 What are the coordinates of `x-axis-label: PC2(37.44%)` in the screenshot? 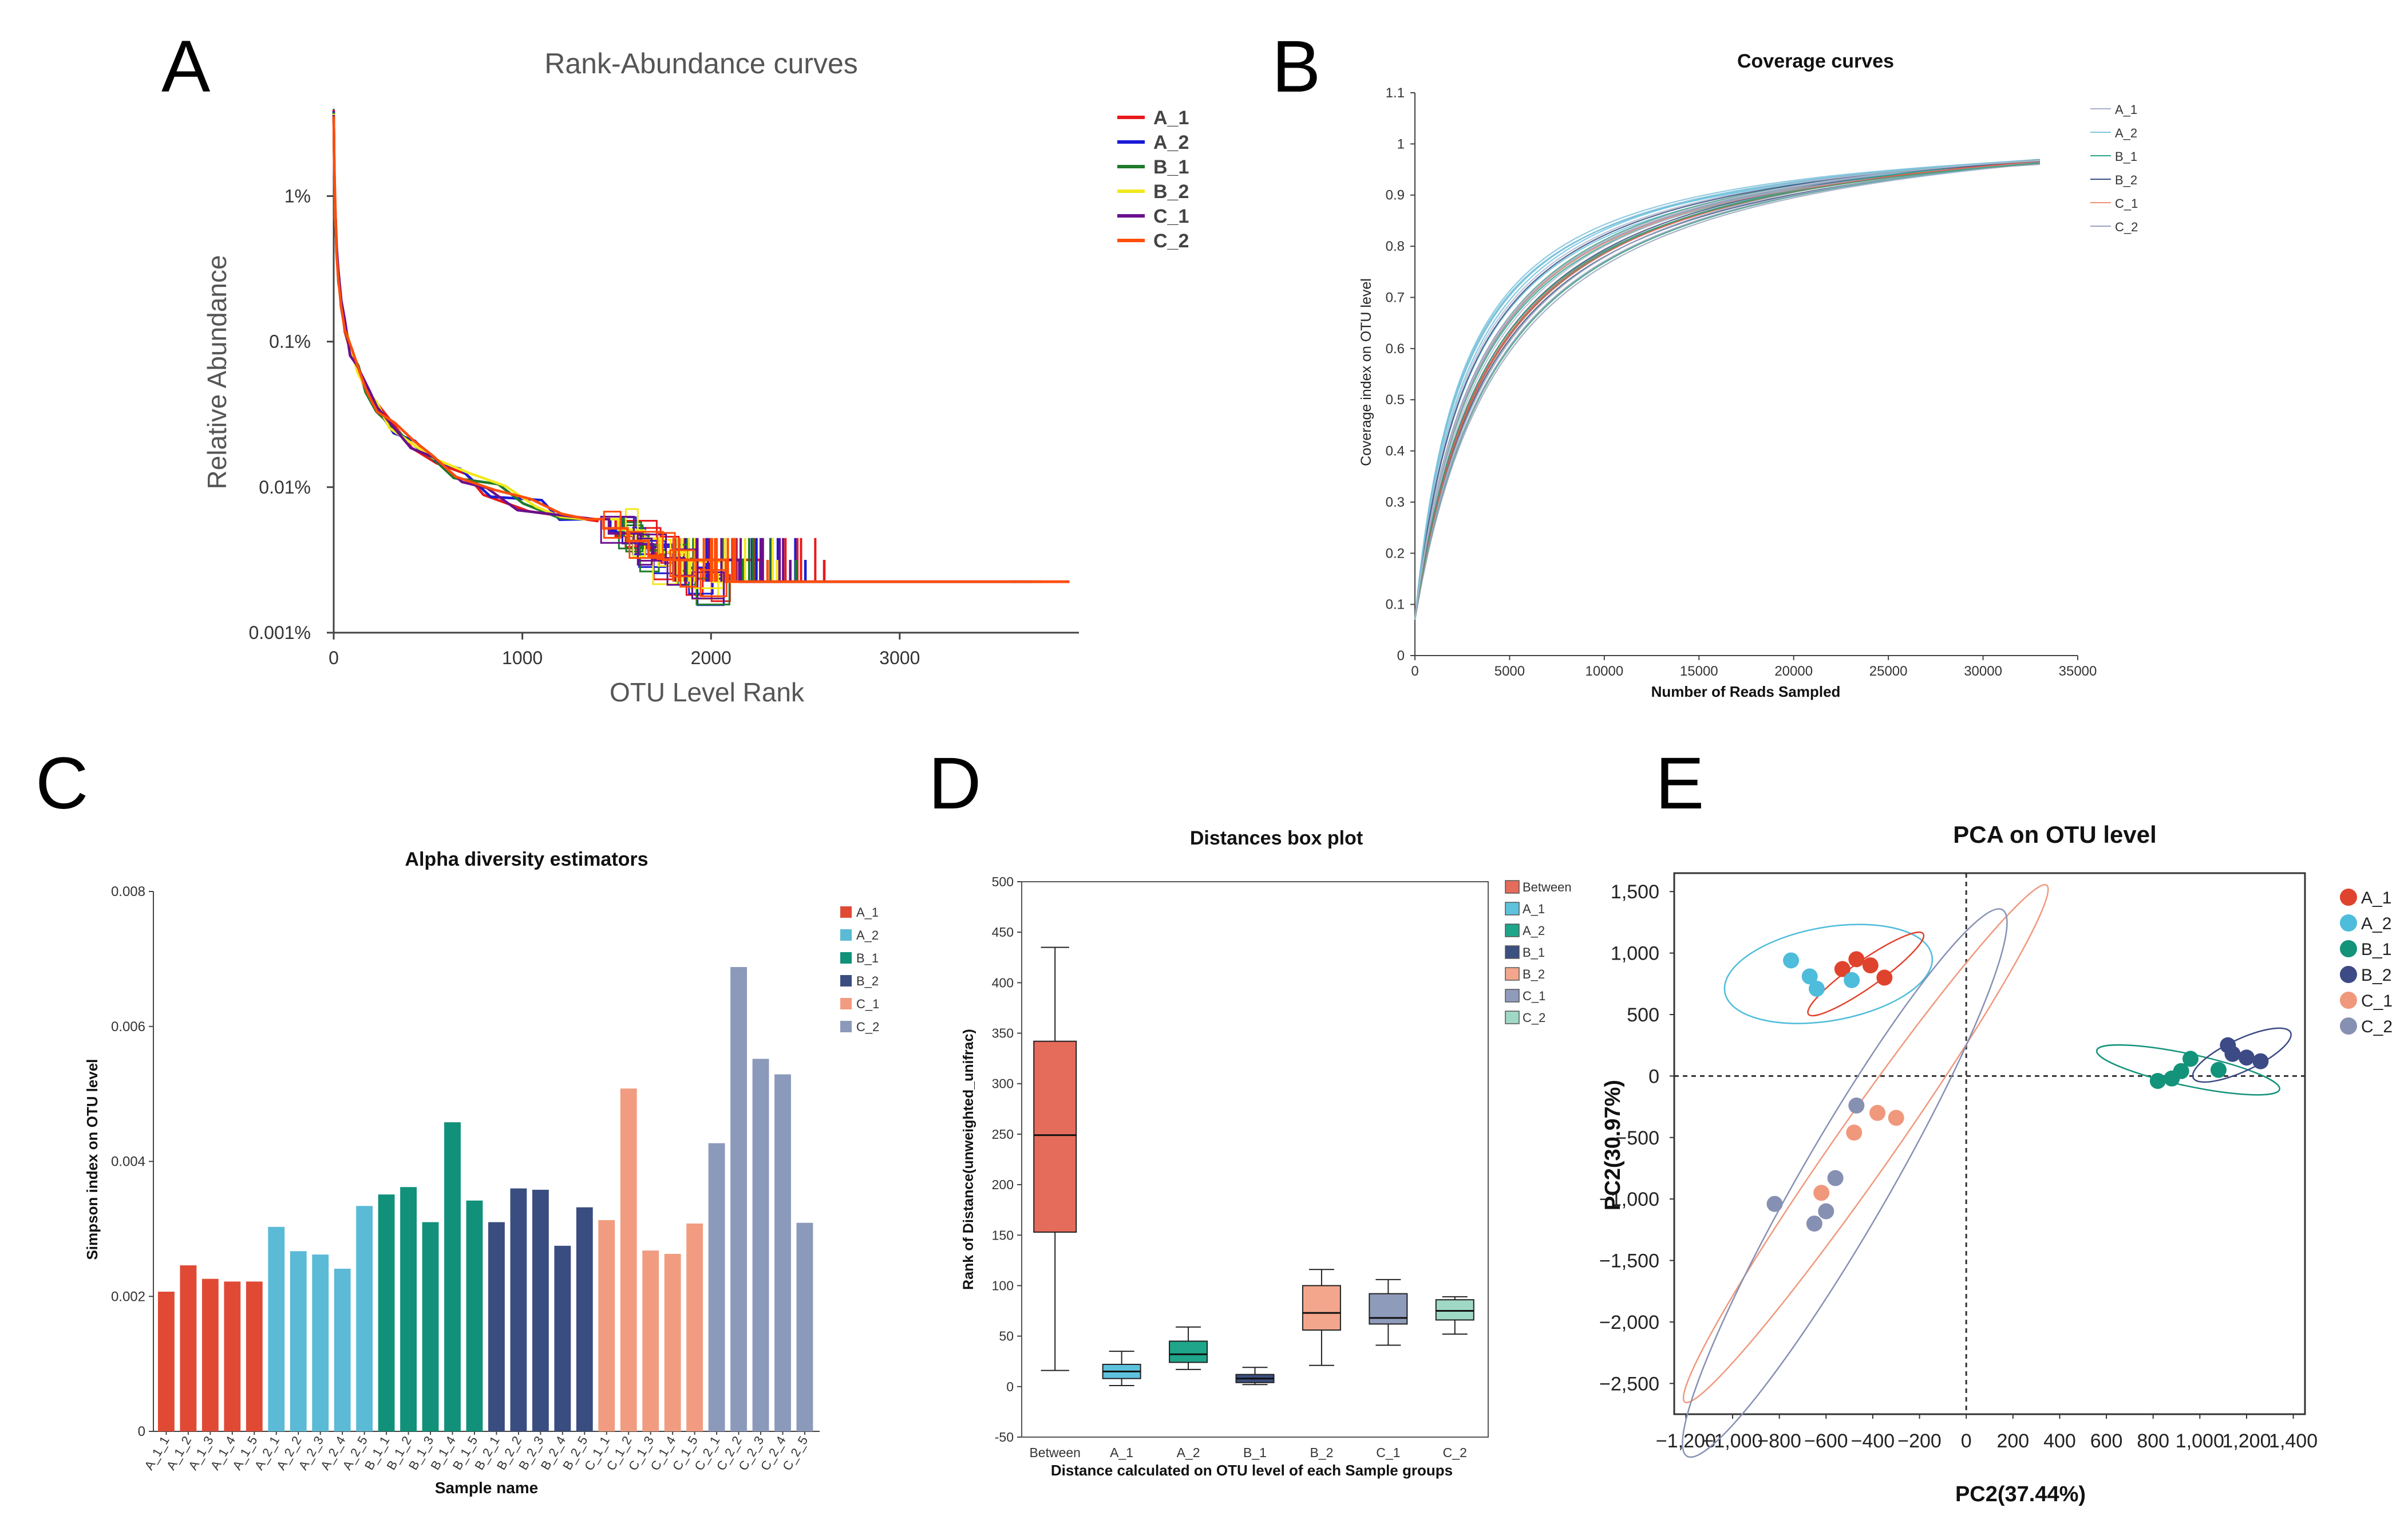 It's located at (2021, 1494).